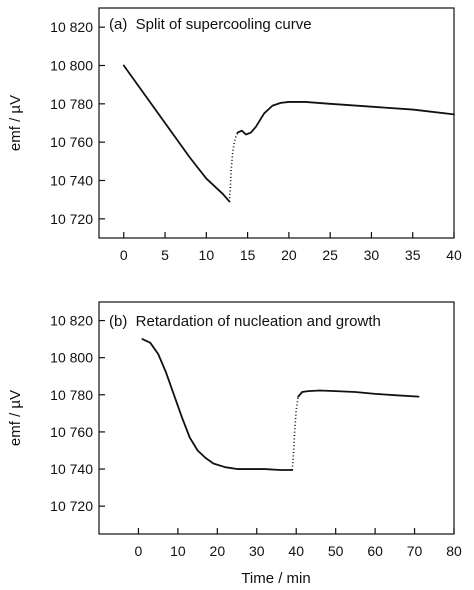 The image size is (474, 590). What do you see at coordinates (71, 181) in the screenshot?
I see `panel-a-ytick-label: 10 740` at bounding box center [71, 181].